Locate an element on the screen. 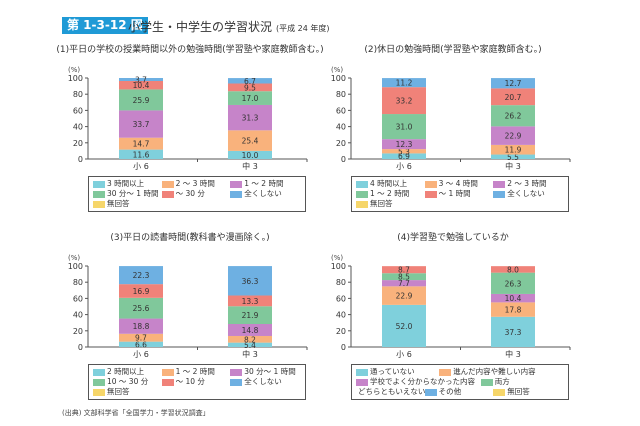 The image size is (640, 426). bar-junior-3: 5.48.214.8 21.9 13.3 36.3 is located at coordinates (250, 308).